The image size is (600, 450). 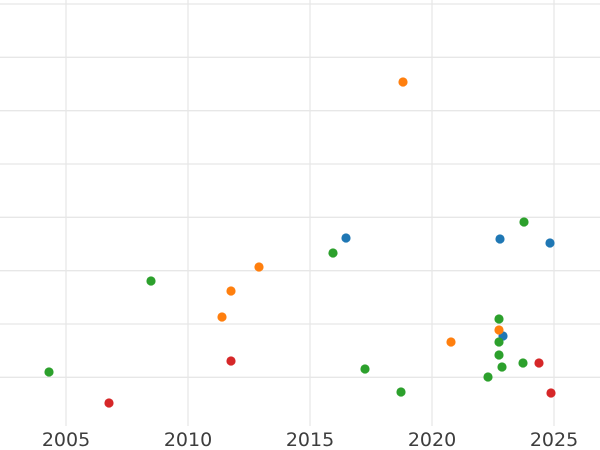 What do you see at coordinates (554, 439) in the screenshot?
I see `x-tick-label: 2025` at bounding box center [554, 439].